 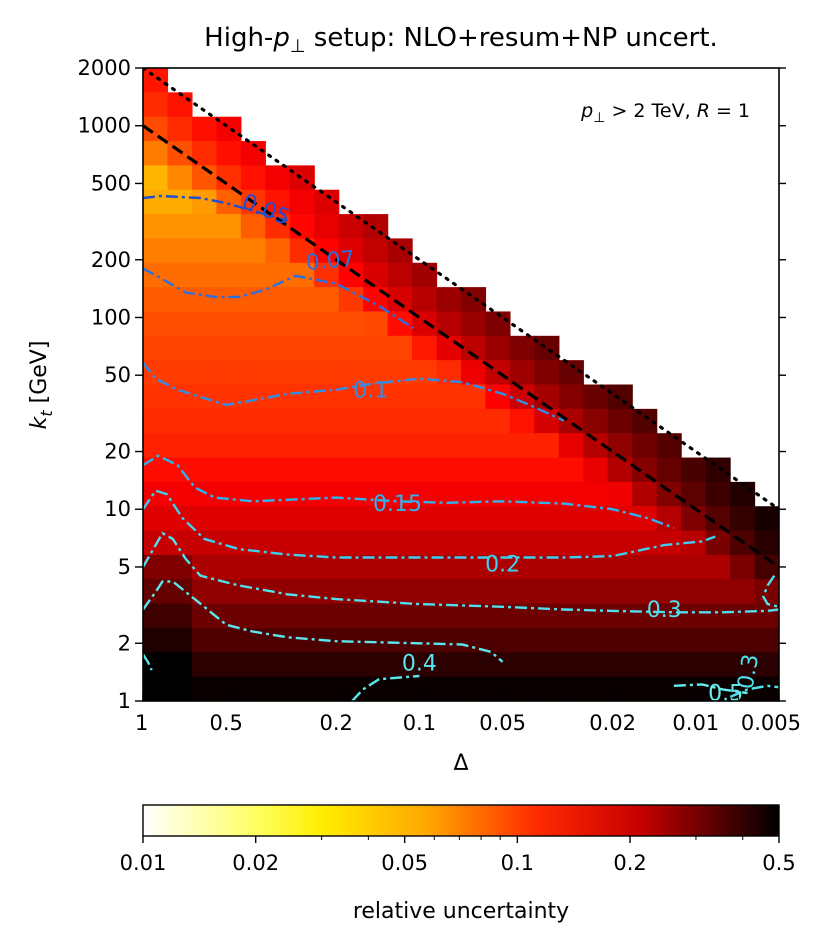 I want to click on x-tick-label: 0.02, so click(x=612, y=723).